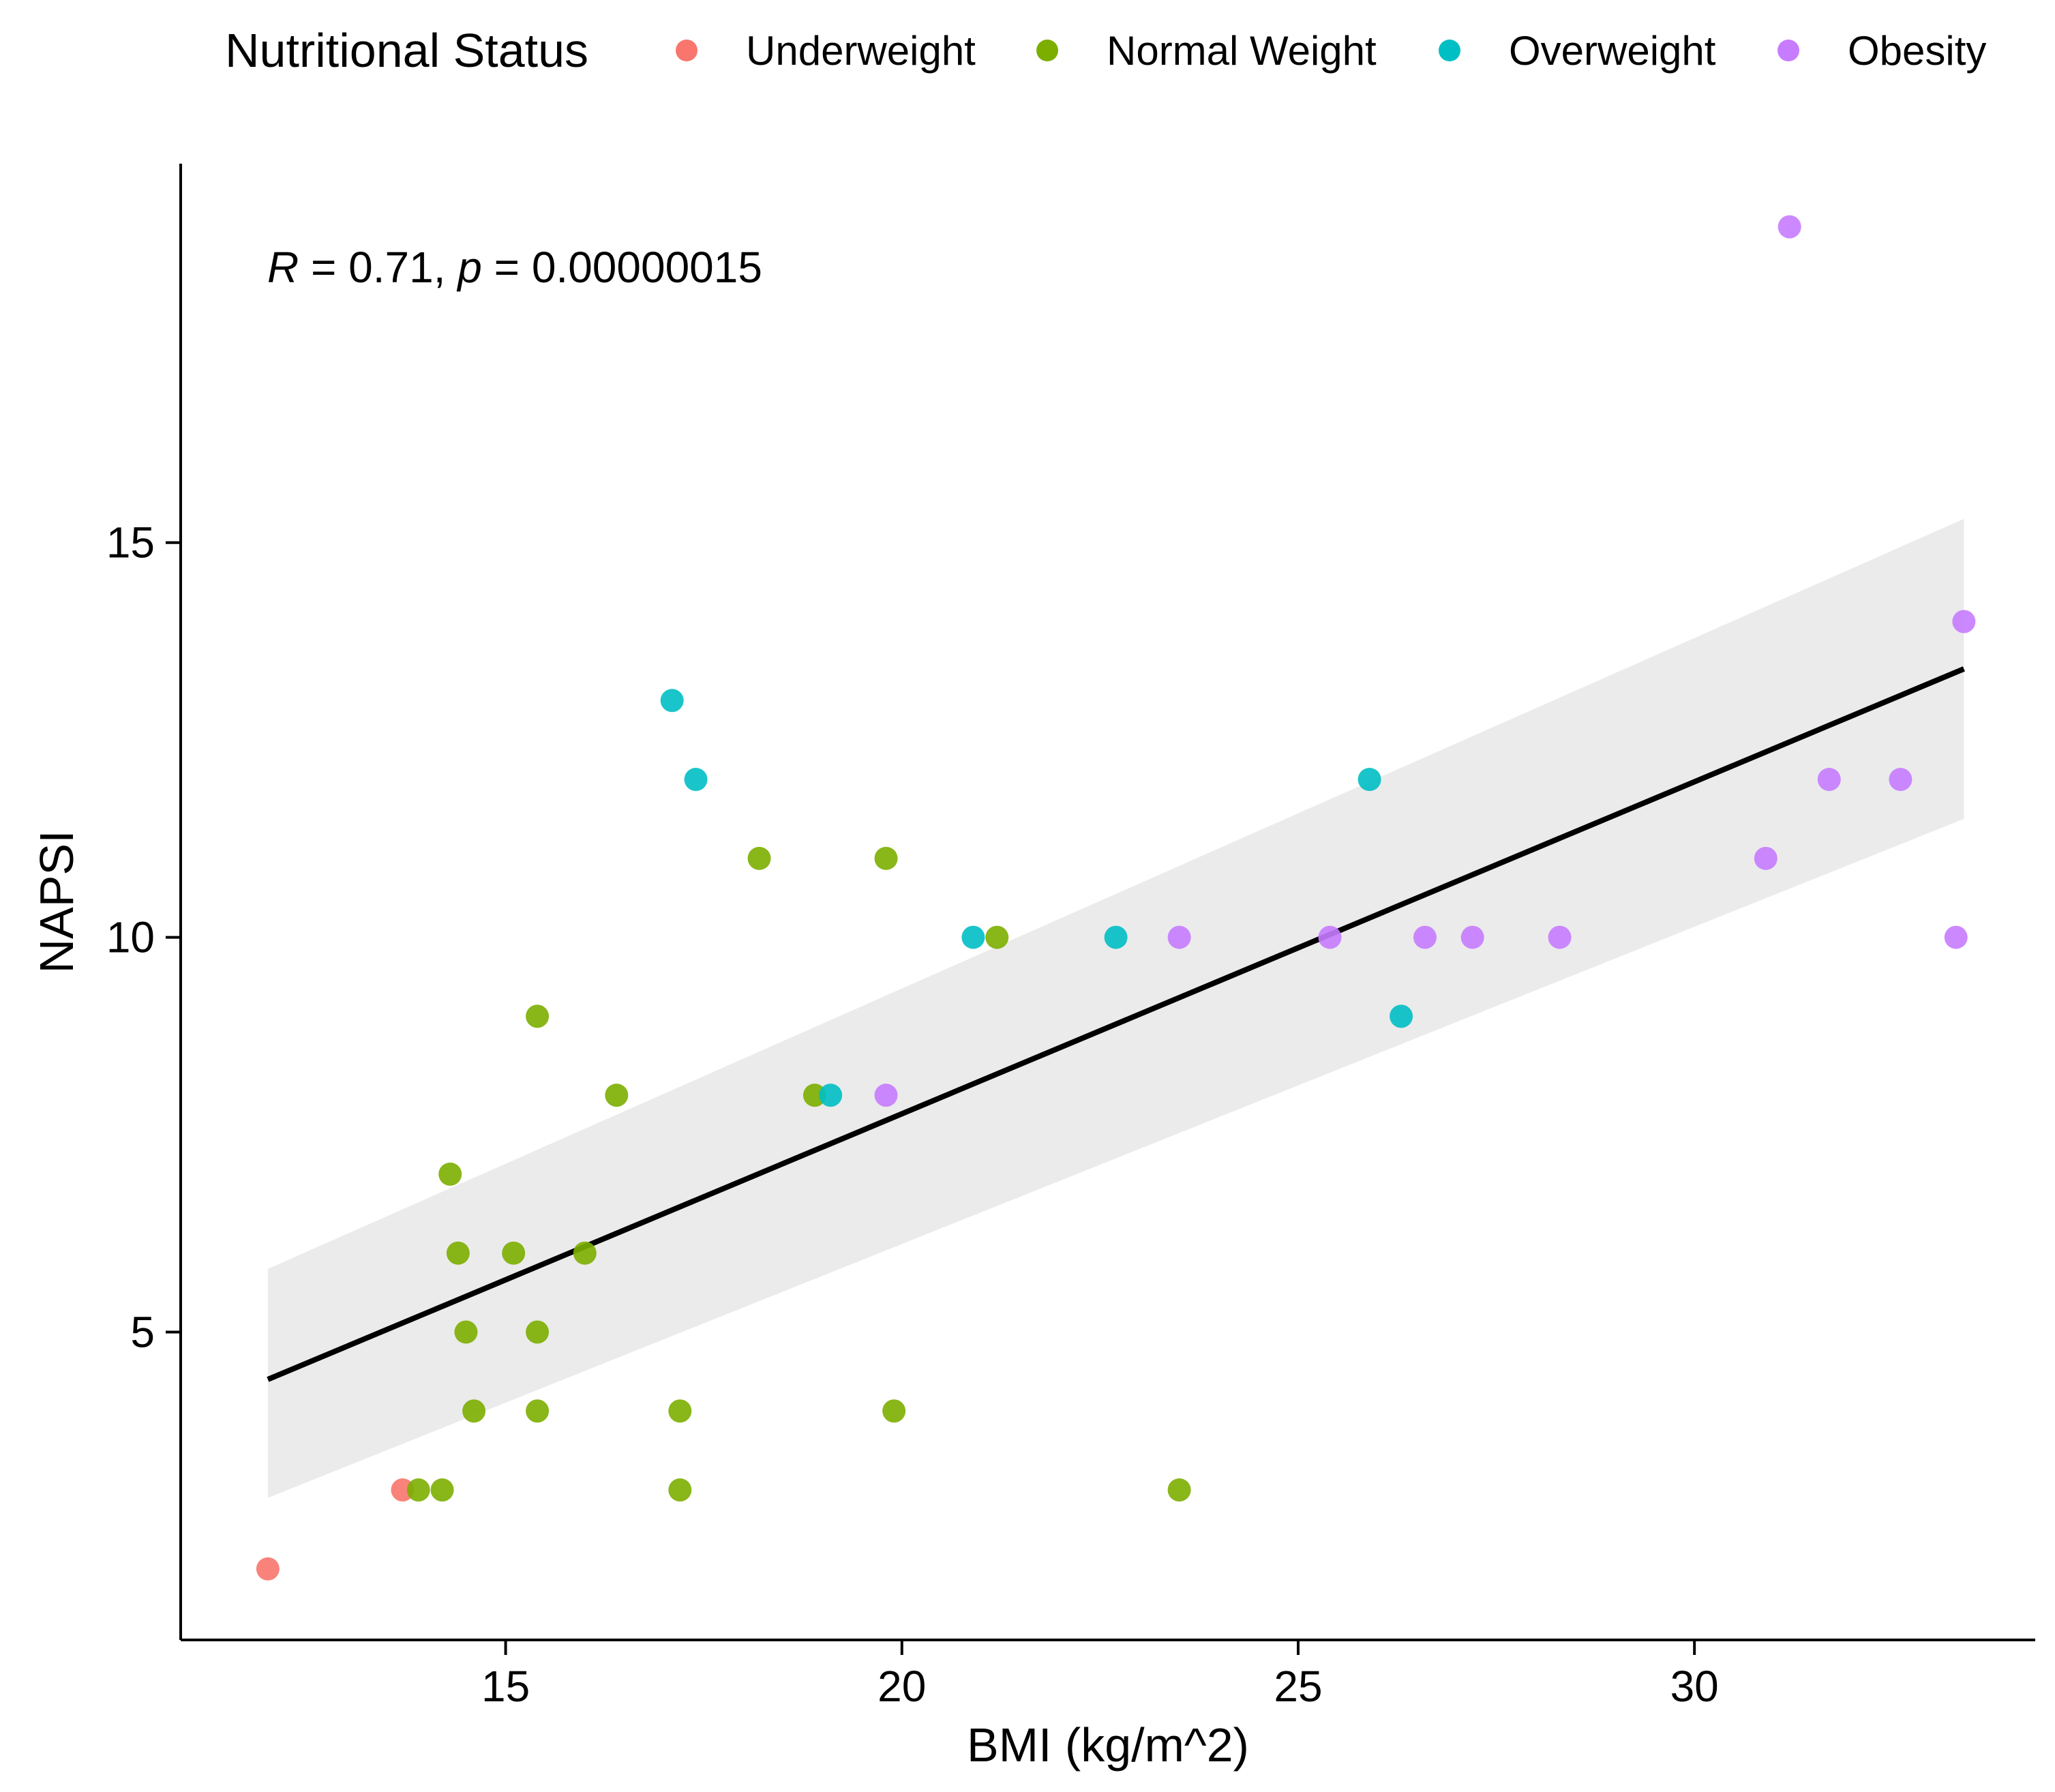  Describe the element at coordinates (56, 901) in the screenshot. I see `y-axis-title: NAPSI` at that location.